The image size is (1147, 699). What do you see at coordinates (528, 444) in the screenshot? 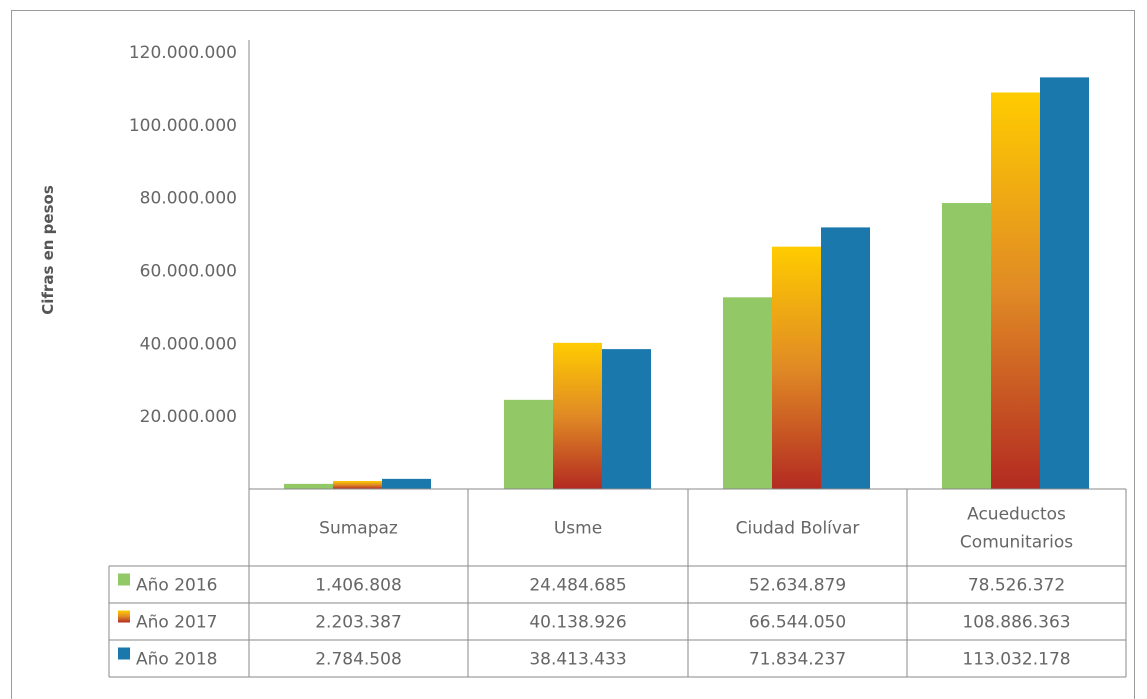
I see `bar-año-2016-1` at bounding box center [528, 444].